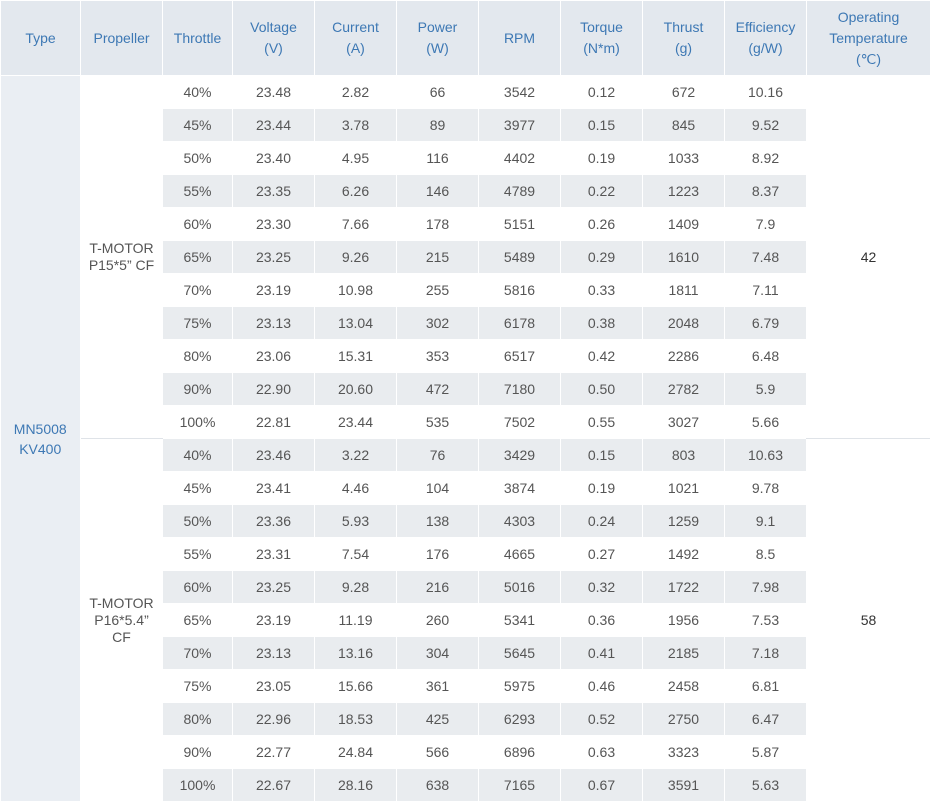 Image resolution: width=930 pixels, height=802 pixels. I want to click on rpm-cell: 5975, so click(520, 686).